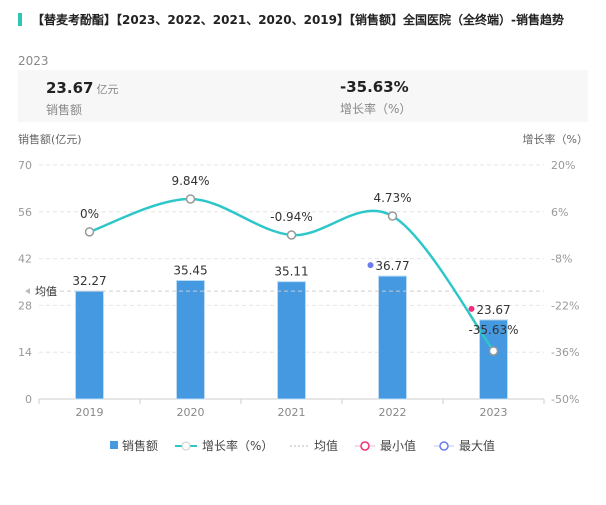 The height and width of the screenshot is (505, 606). I want to click on x-tick-label: 2023, so click(494, 412).